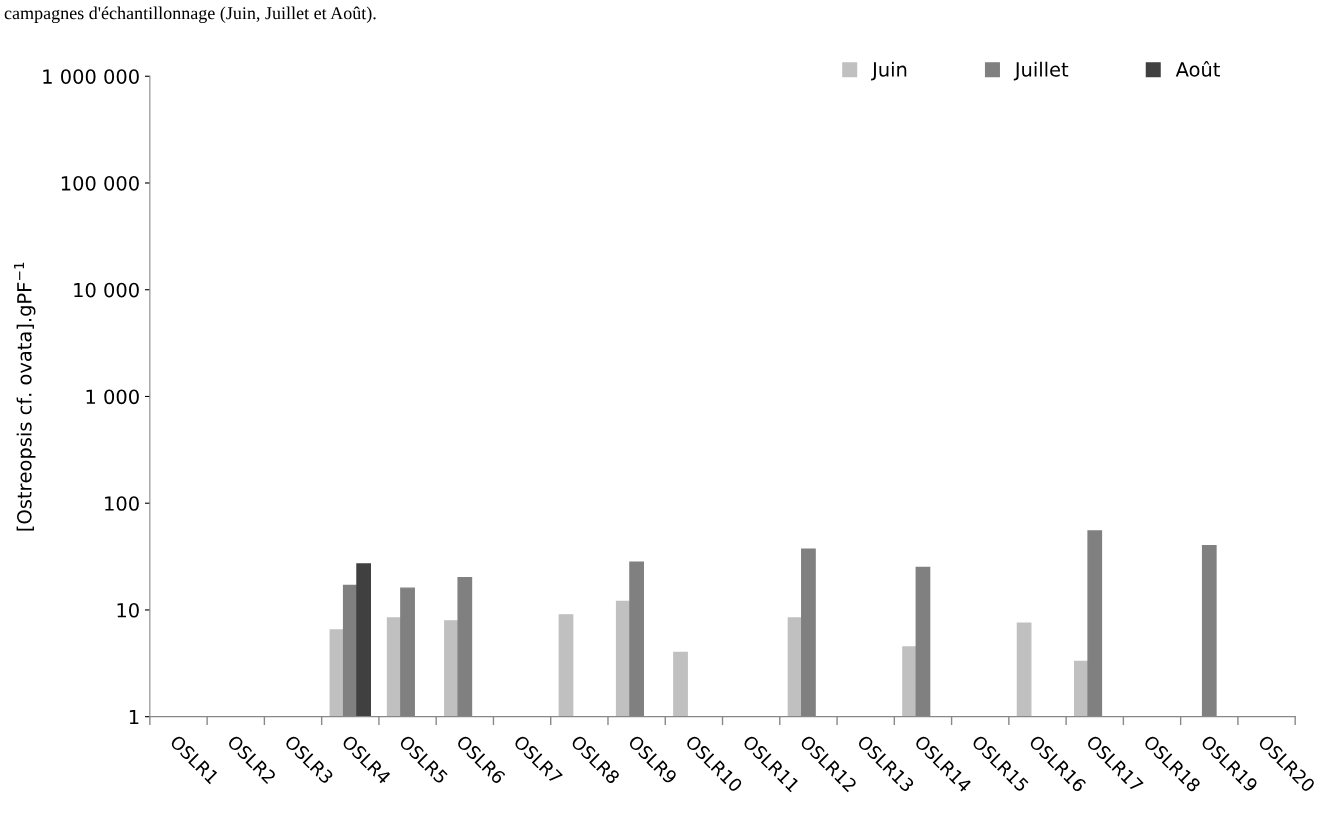 Image resolution: width=1338 pixels, height=820 pixels. Describe the element at coordinates (91, 76) in the screenshot. I see `y-tick-label: 1 000 000` at that location.